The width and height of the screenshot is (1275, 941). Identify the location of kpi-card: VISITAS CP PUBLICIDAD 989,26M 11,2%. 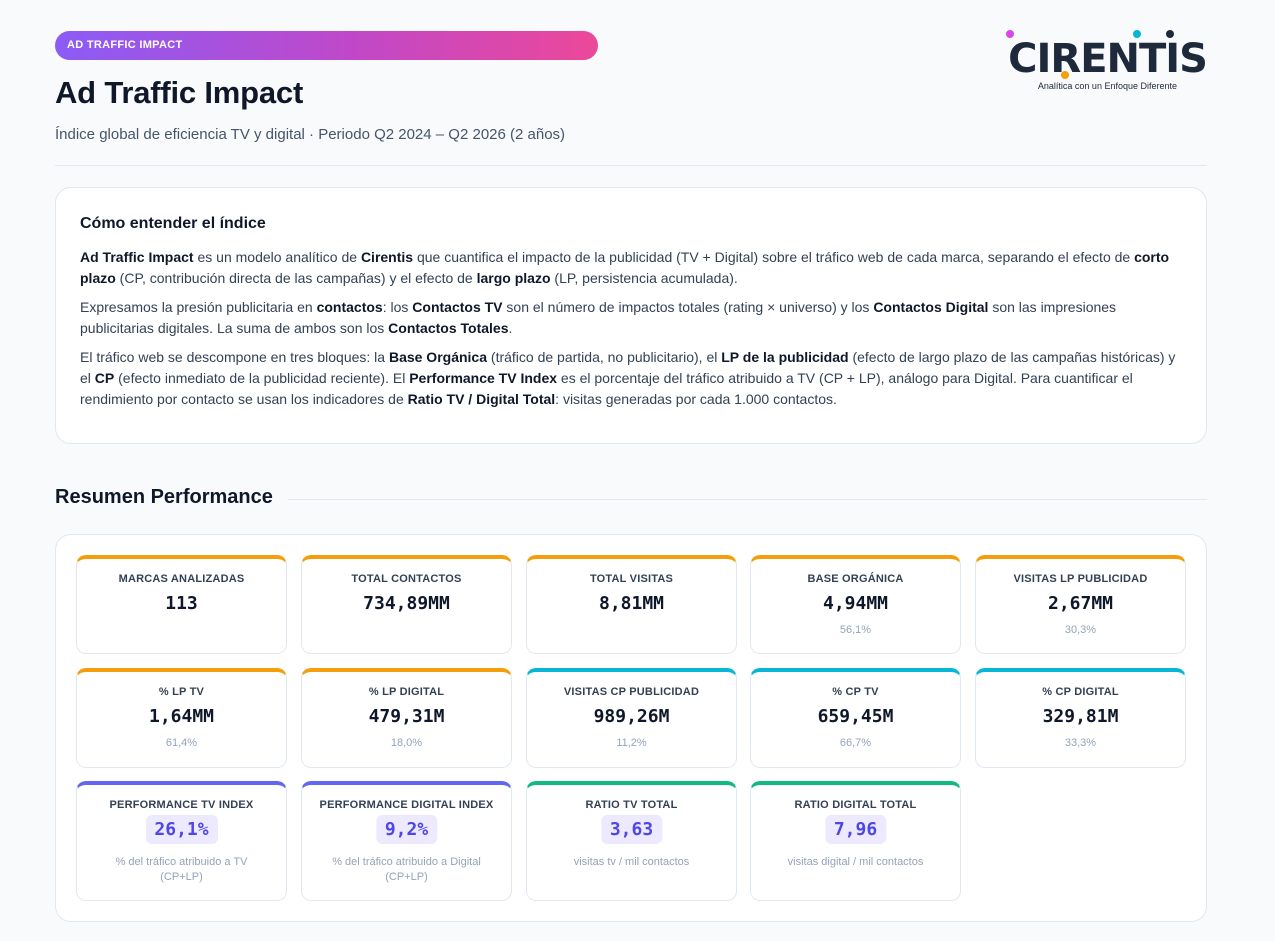
(631, 718).